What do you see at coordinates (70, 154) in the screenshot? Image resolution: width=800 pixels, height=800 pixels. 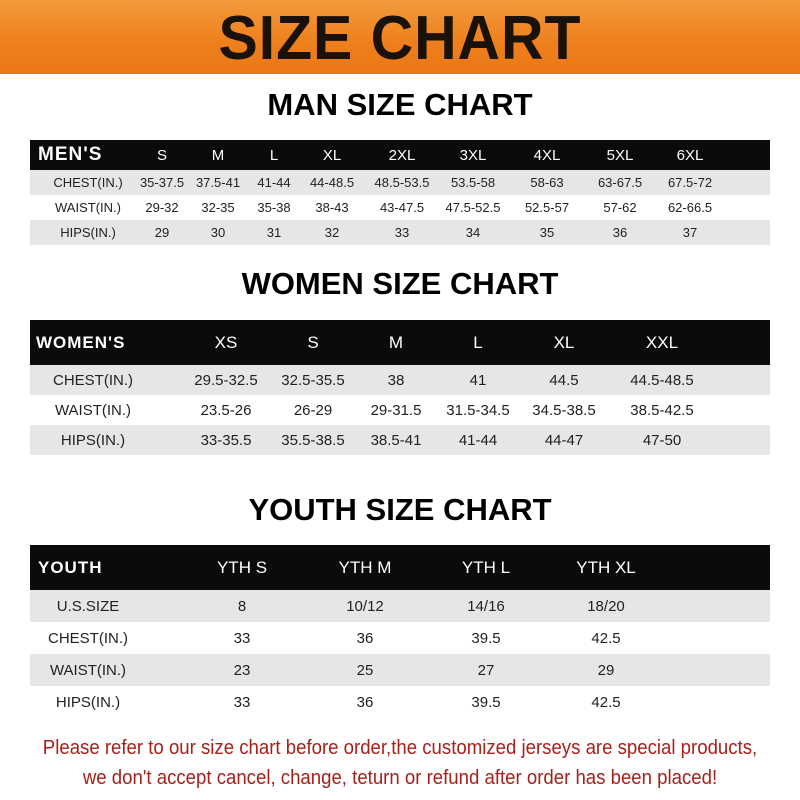 I see `table-title-cell: MEN'S` at bounding box center [70, 154].